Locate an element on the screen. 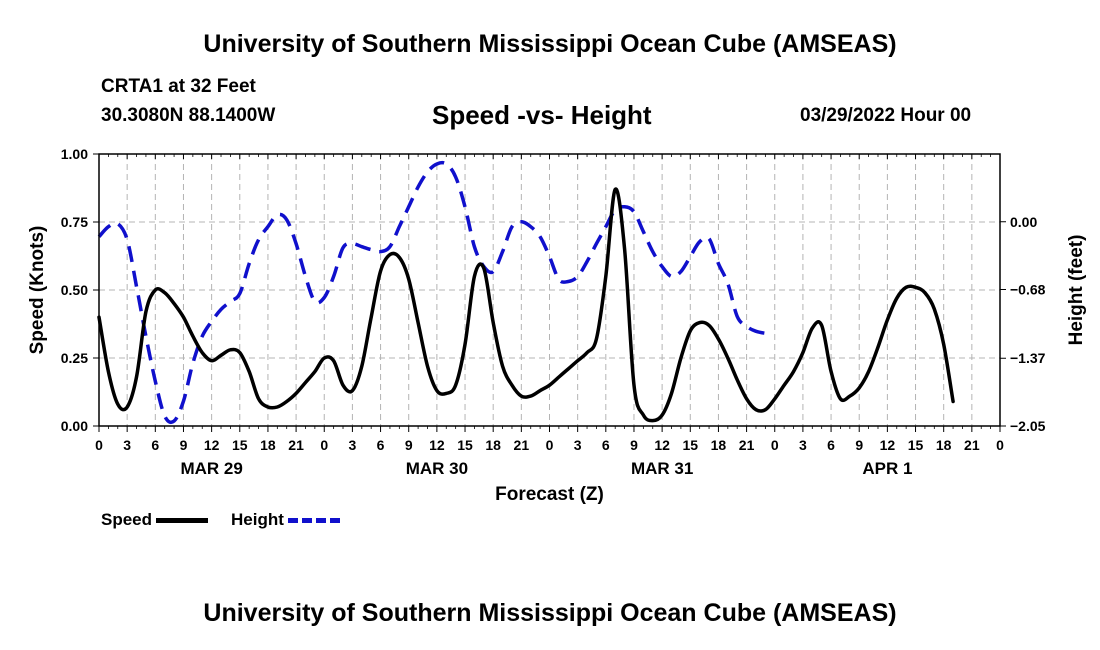 The image size is (1100, 650). y-tick-label: 0.00 is located at coordinates (74, 426).